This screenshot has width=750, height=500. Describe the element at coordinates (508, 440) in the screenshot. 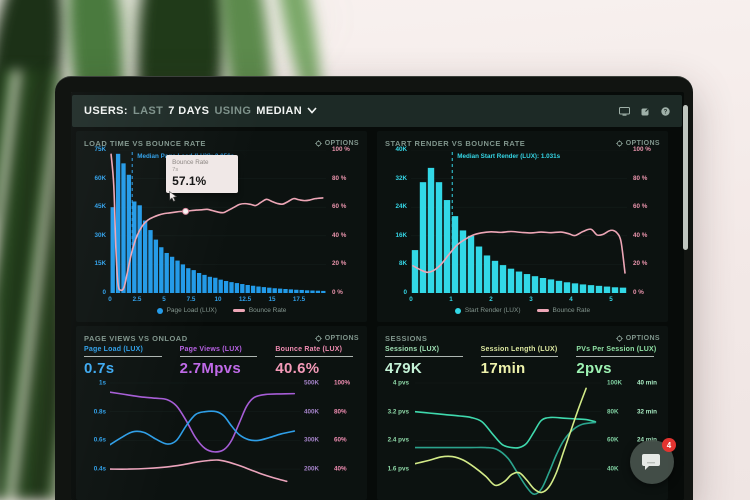

I see `sessions-trend-chart` at that location.